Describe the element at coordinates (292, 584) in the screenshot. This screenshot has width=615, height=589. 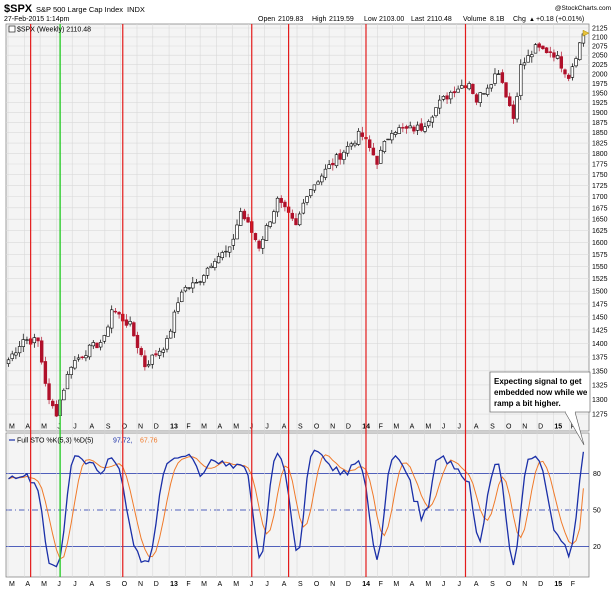
I see `month-axis-lower: M A M J J A S O N D 13 F M A M J J A S O N D 14 F M A M J J A S O N D 15 F` at that location.